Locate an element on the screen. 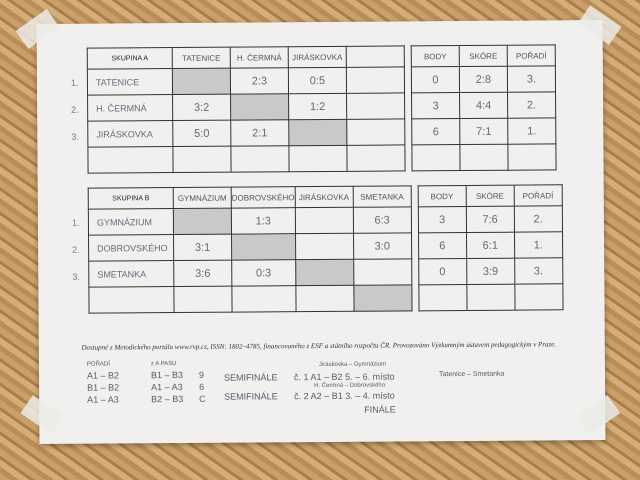  order-lines: A1 – B2 B1 – B2 A1 – A3 is located at coordinates (103, 387).